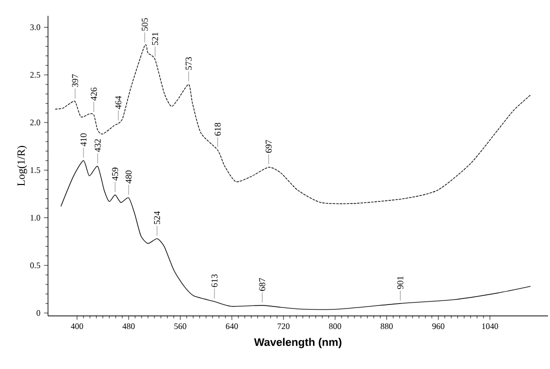 The image size is (550, 369). I want to click on x-tick-label: 880, so click(386, 326).